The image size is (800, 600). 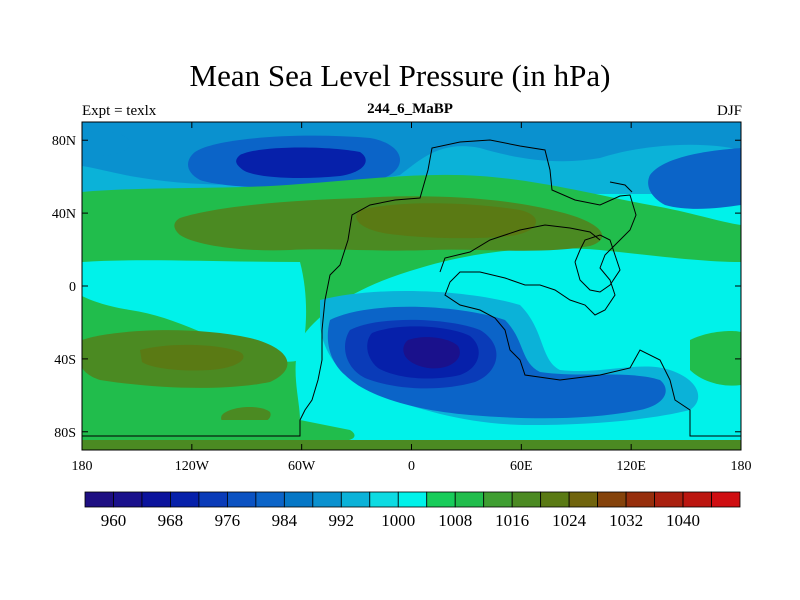 What do you see at coordinates (621, 187) in the screenshot?
I see `eastern-cape` at bounding box center [621, 187].